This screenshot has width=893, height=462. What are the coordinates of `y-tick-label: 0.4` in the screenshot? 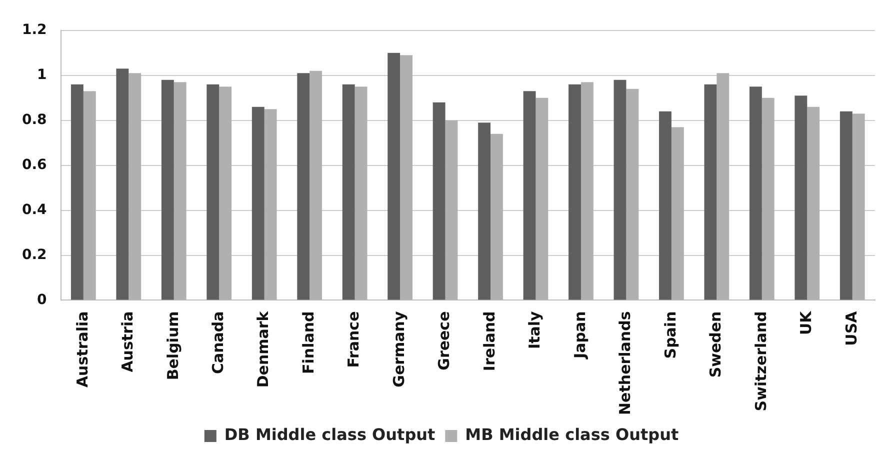 It's located at (35, 210).